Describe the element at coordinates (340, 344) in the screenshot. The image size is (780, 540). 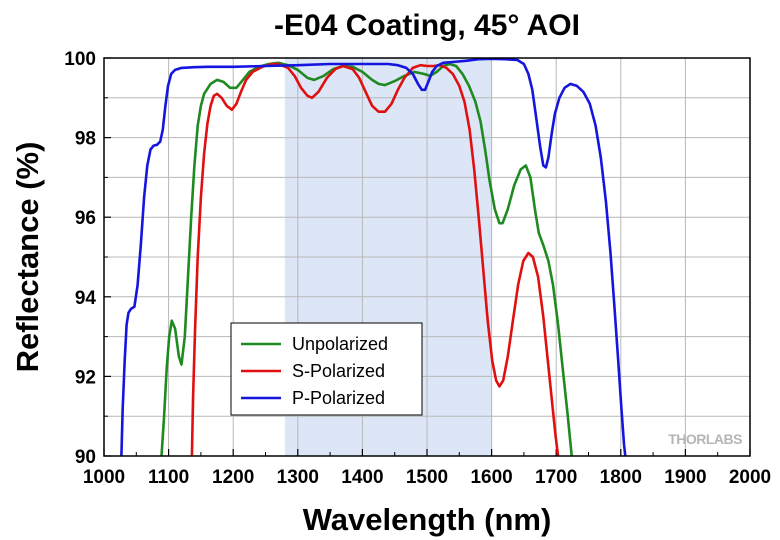
I see `legend-label: Unpolarized` at that location.